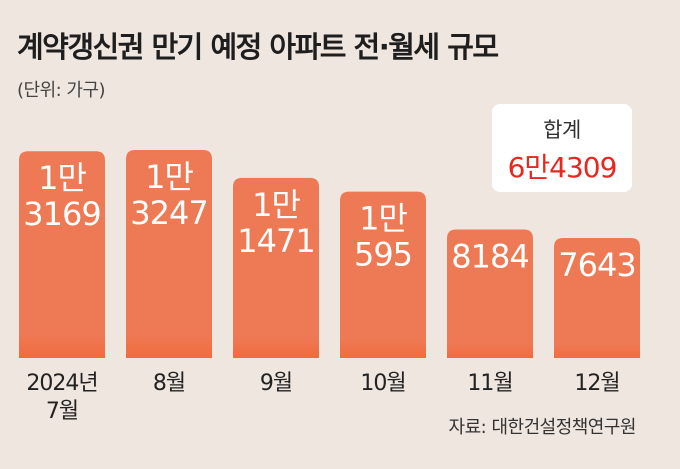 This screenshot has width=680, height=469. What do you see at coordinates (489, 383) in the screenshot?
I see `x-tick-label: 11월` at bounding box center [489, 383].